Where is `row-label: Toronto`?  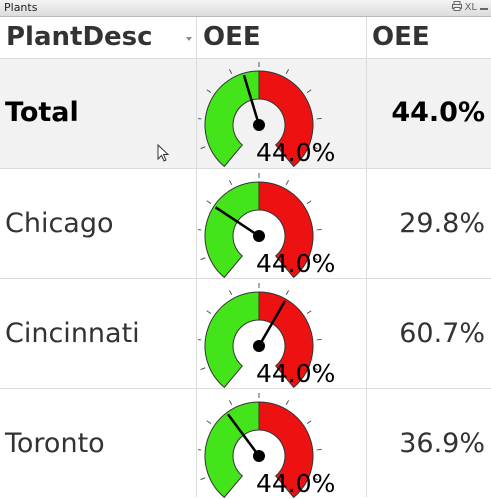 row-label: Toronto is located at coordinates (55, 443).